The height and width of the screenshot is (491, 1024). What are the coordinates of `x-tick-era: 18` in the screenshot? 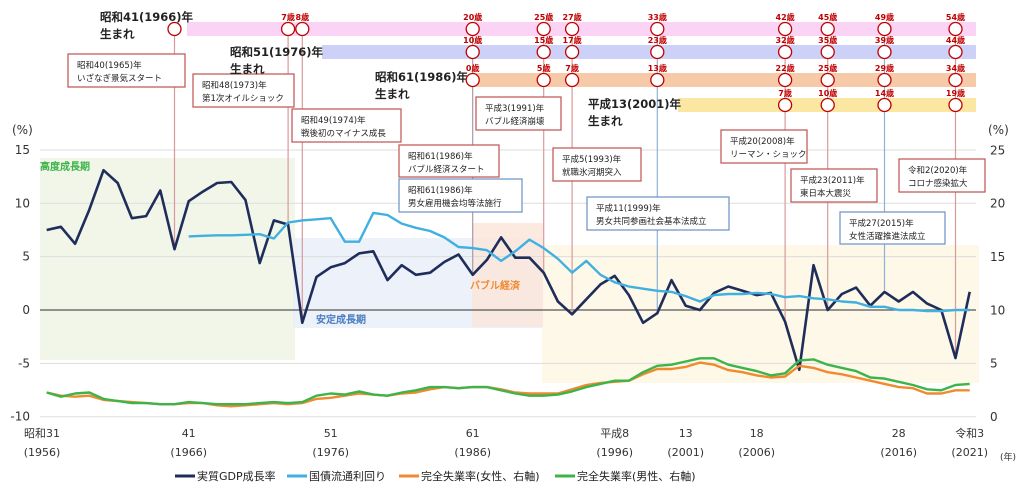 It's located at (757, 433).